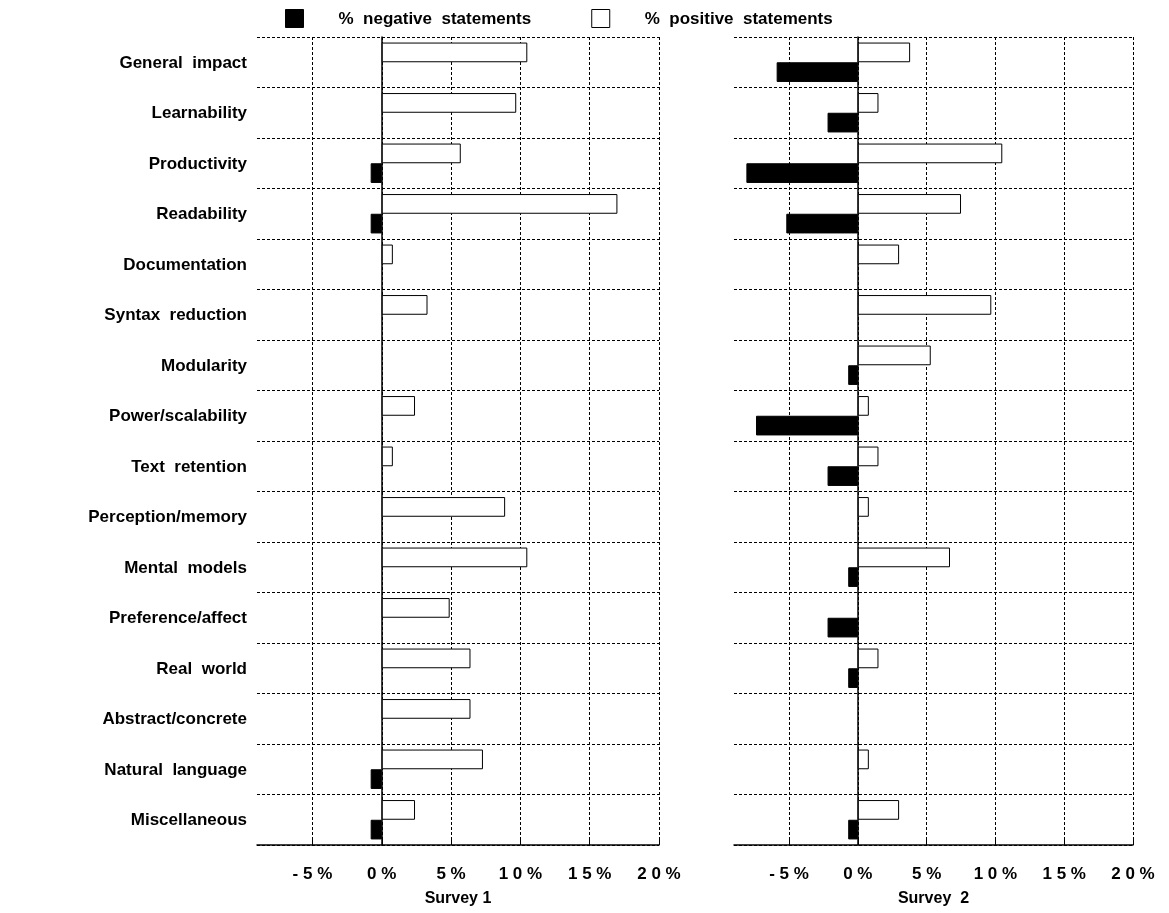 This screenshot has height=913, width=1169. Describe the element at coordinates (188, 820) in the screenshot. I see `y-tick-label: Miscellaneous` at that location.